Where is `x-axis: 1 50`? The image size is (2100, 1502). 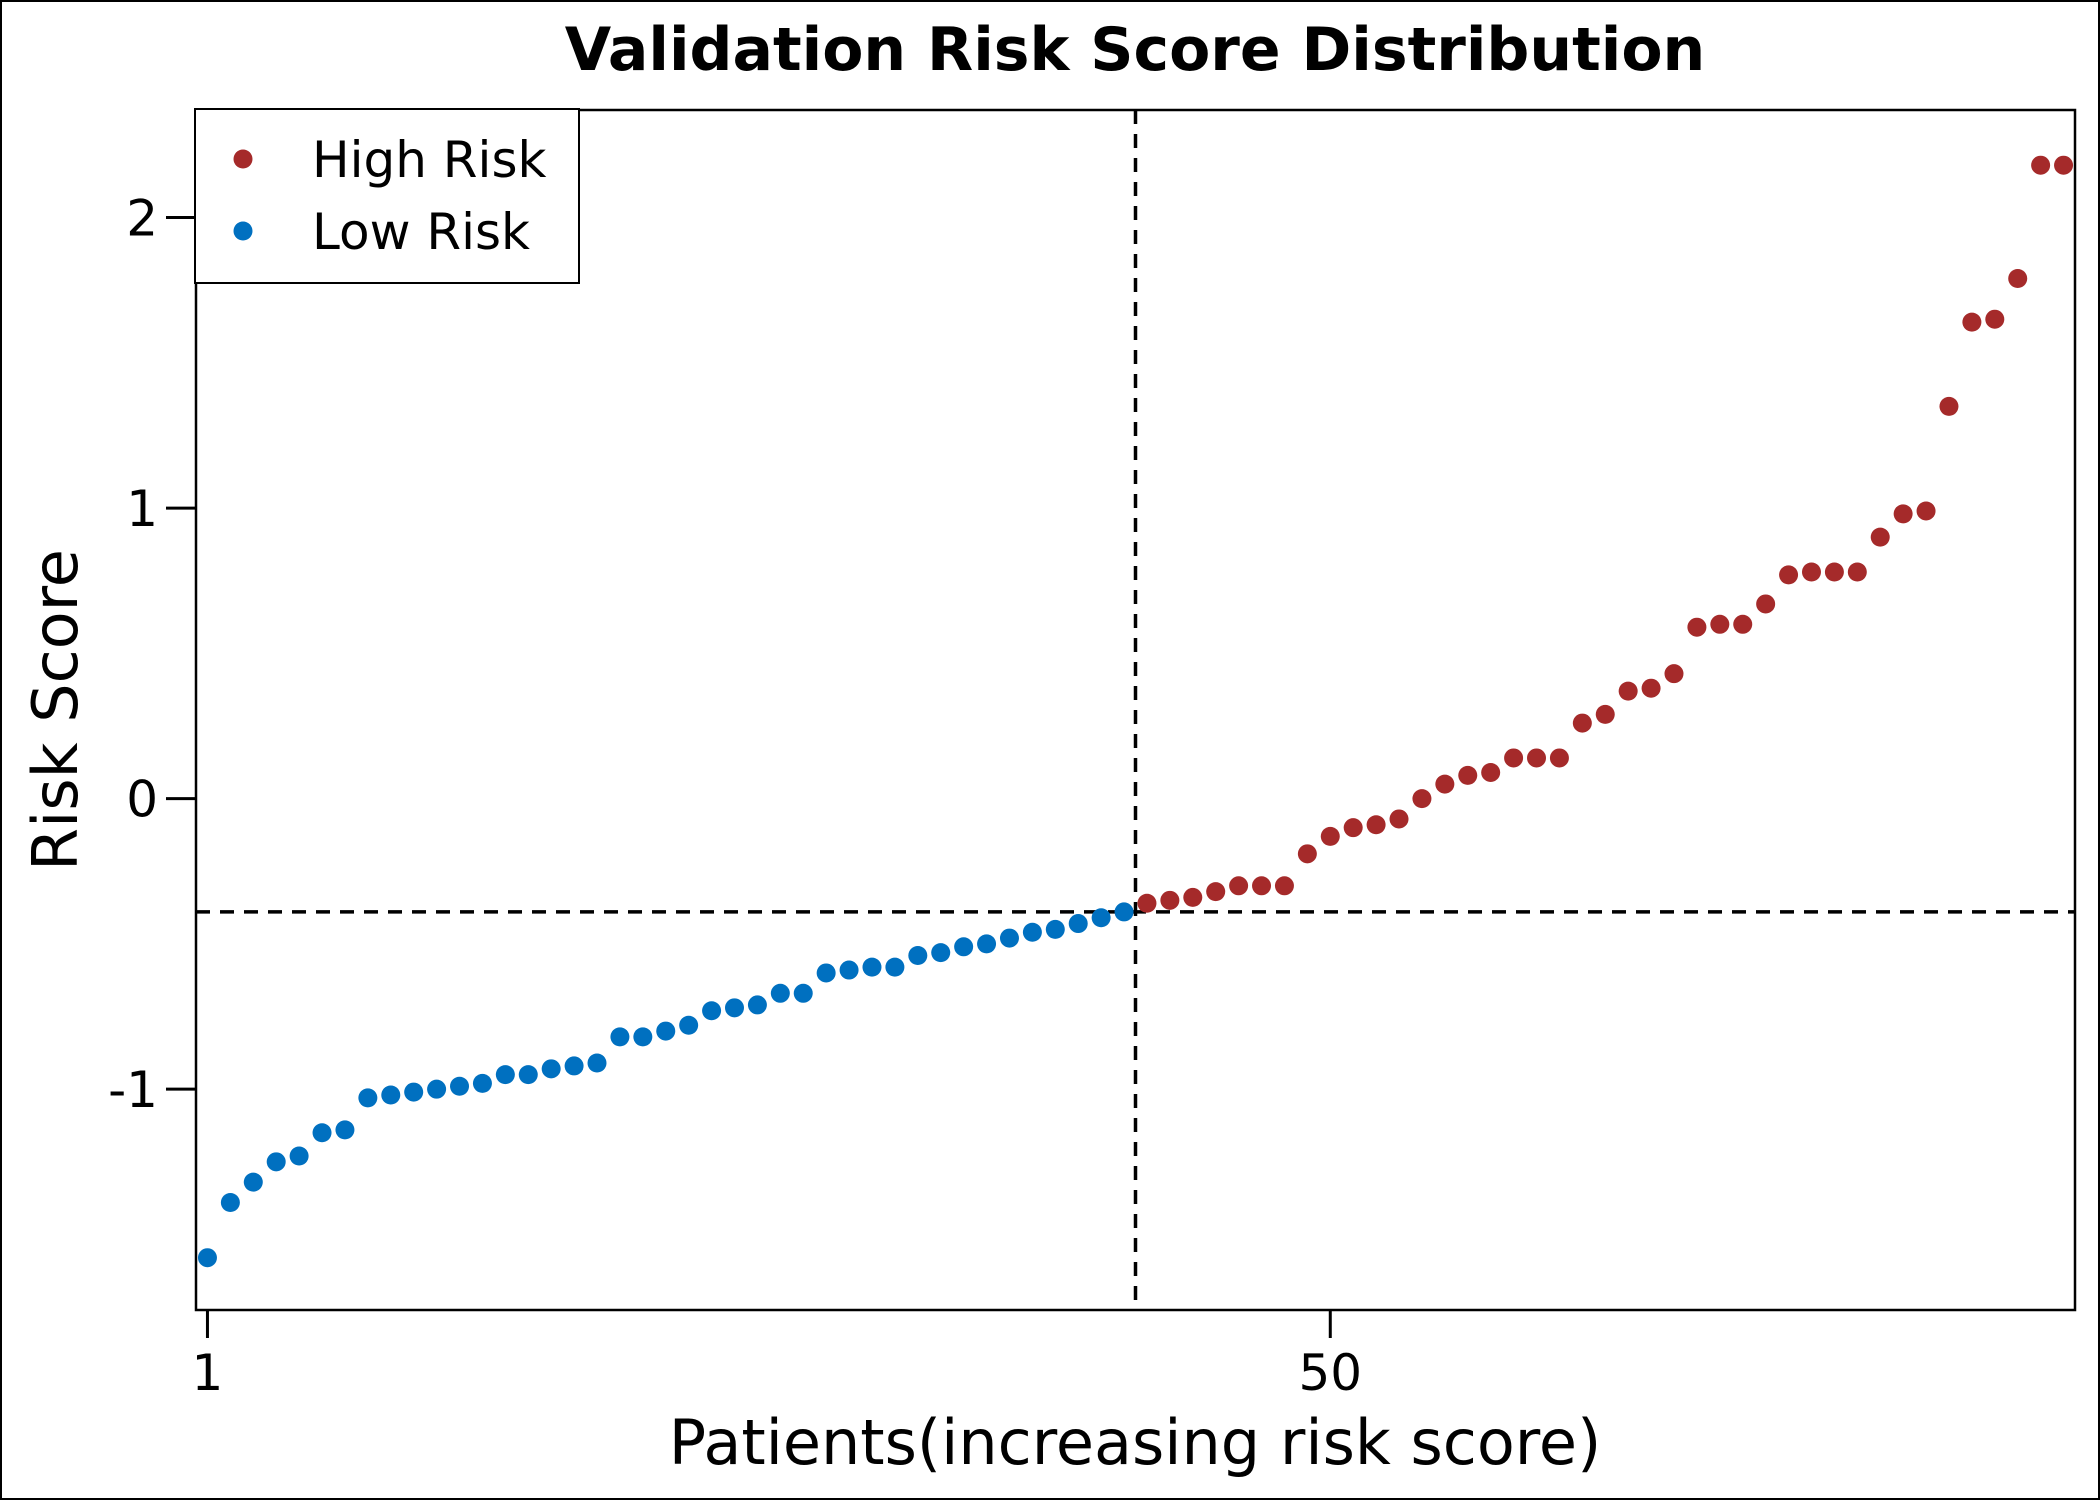
x-axis: 1 50 is located at coordinates (777, 1356).